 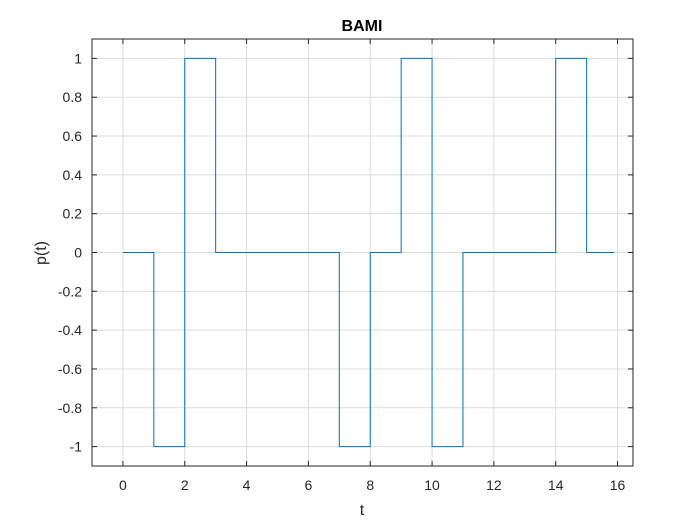 I want to click on y-tick-label: -0.8, so click(x=70, y=408).